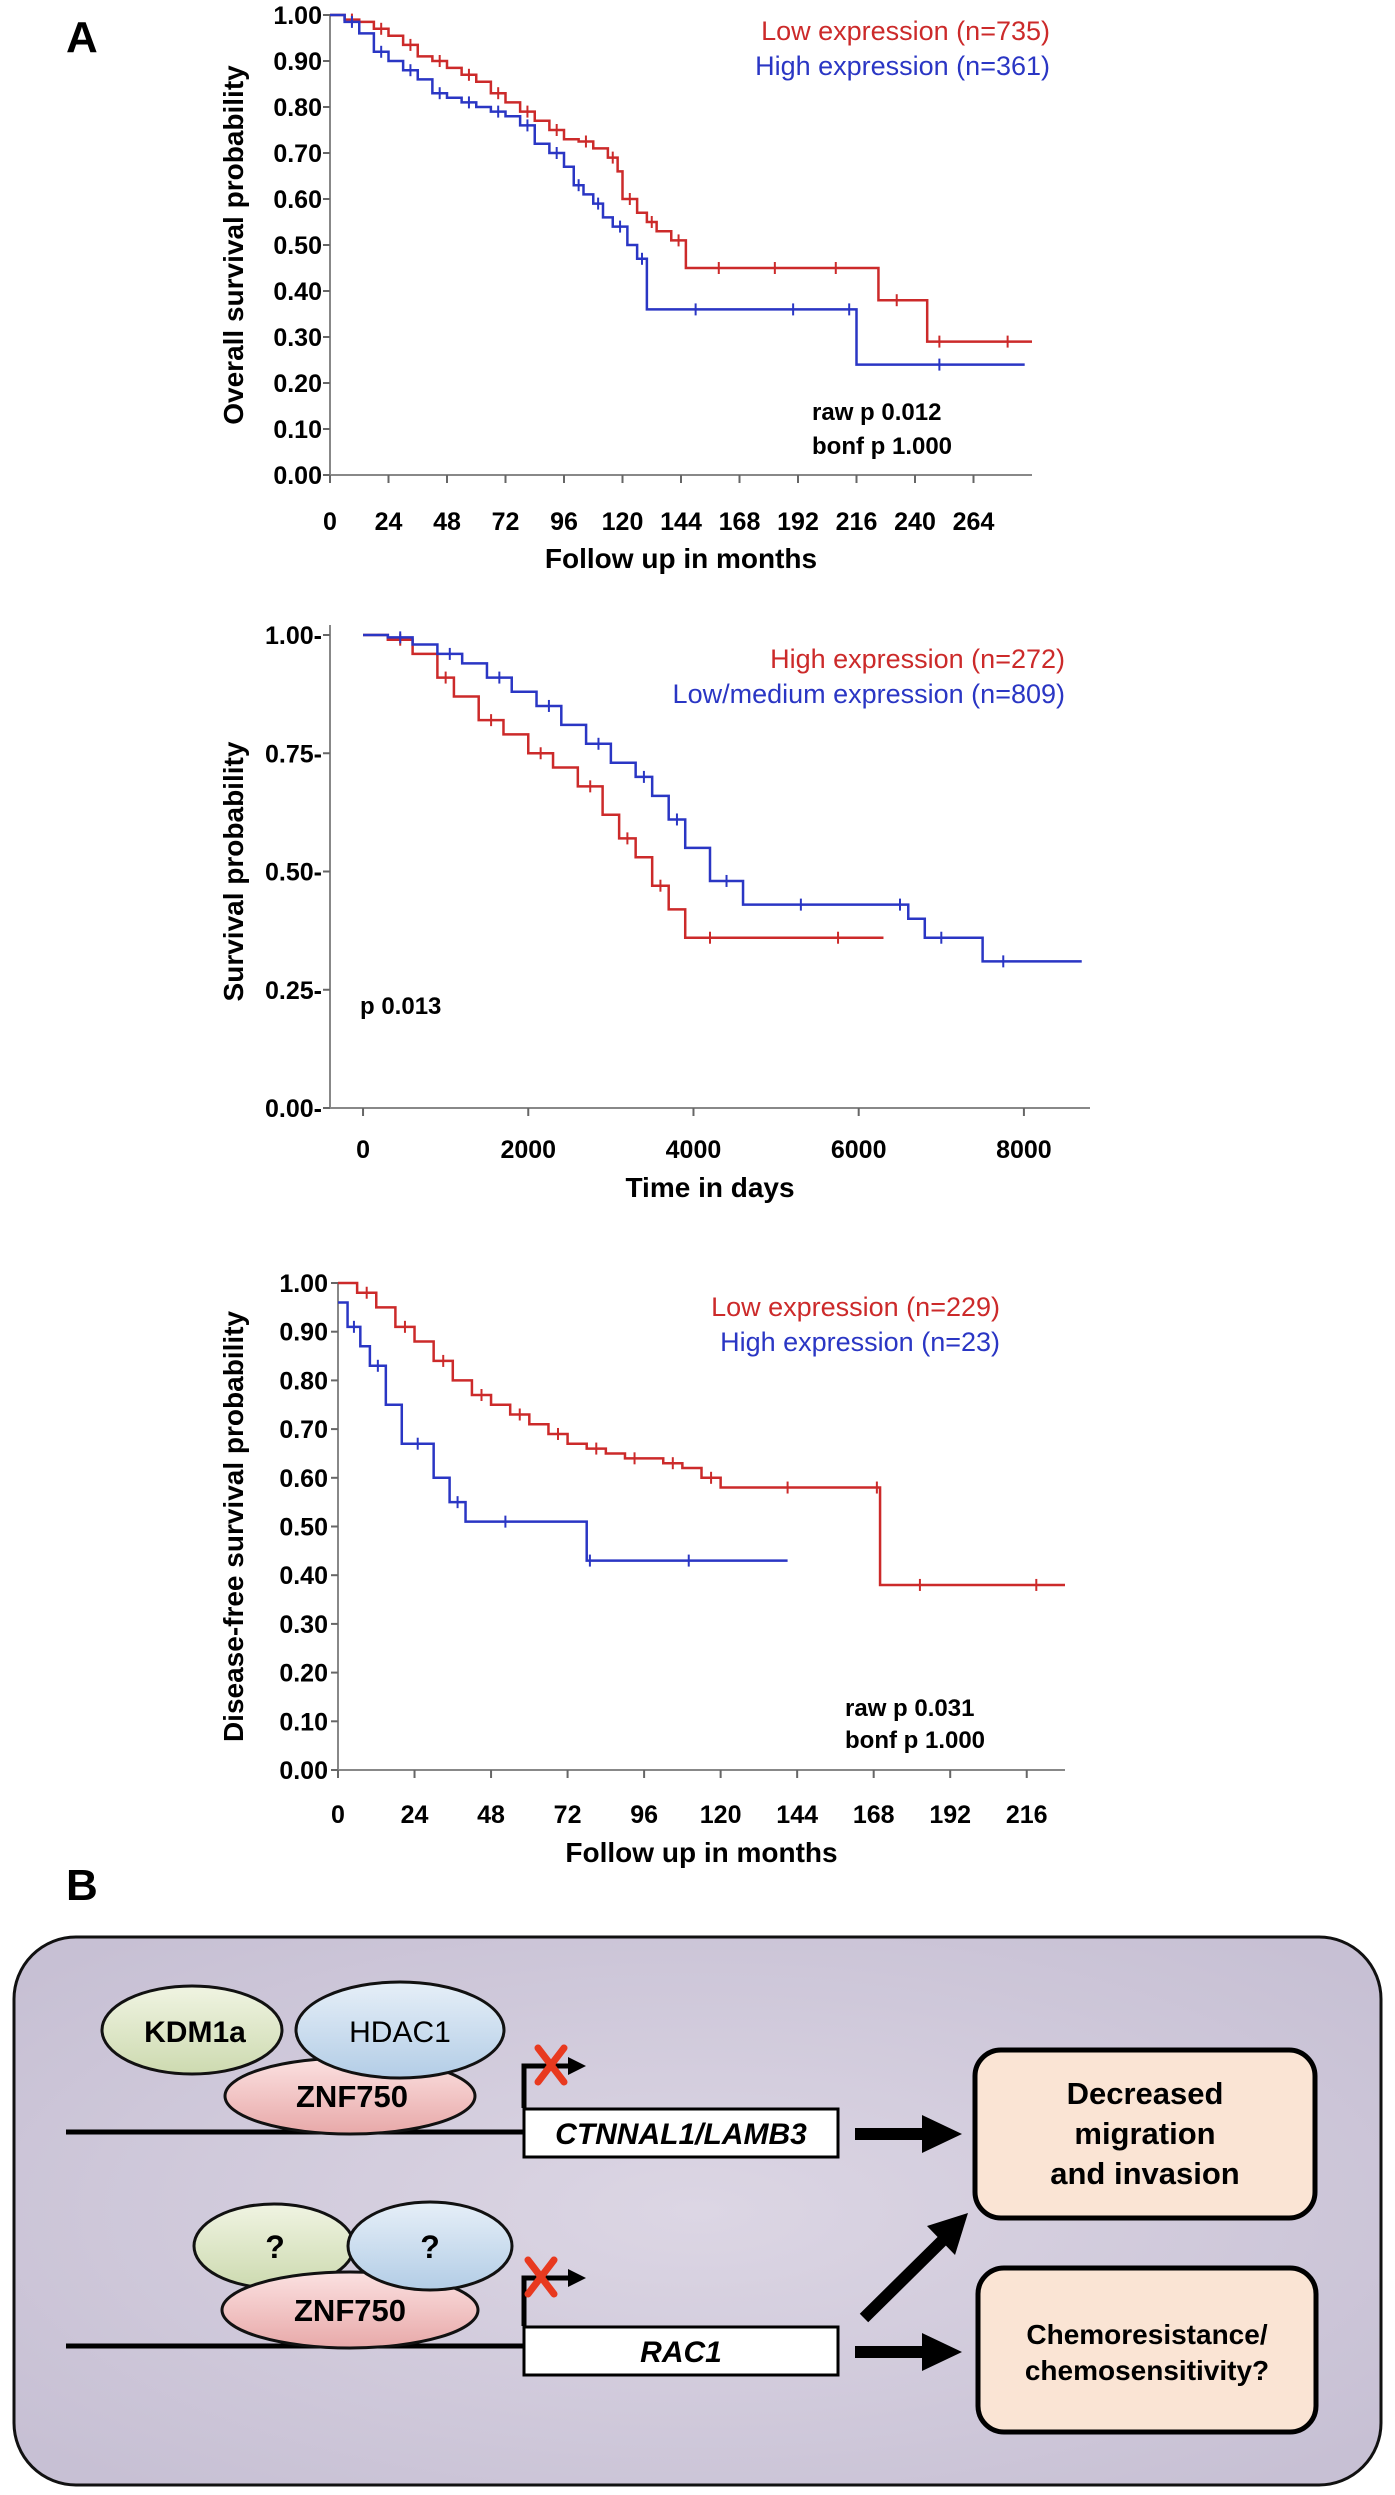 Image resolution: width=1395 pixels, height=2495 pixels. What do you see at coordinates (869, 694) in the screenshot?
I see `legend-entry: Low/medium expression (n=809)` at bounding box center [869, 694].